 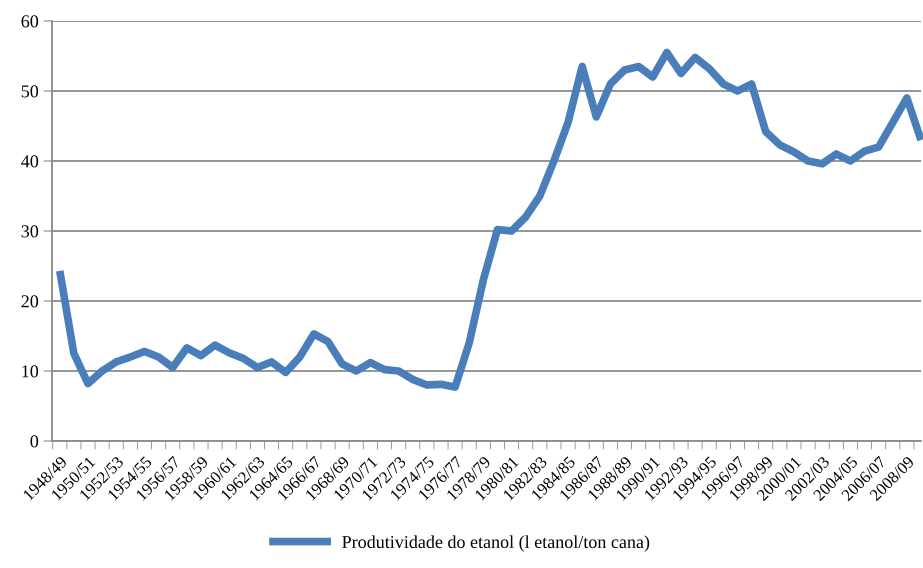 I want to click on y-tick-label: 50, so click(x=30, y=91).